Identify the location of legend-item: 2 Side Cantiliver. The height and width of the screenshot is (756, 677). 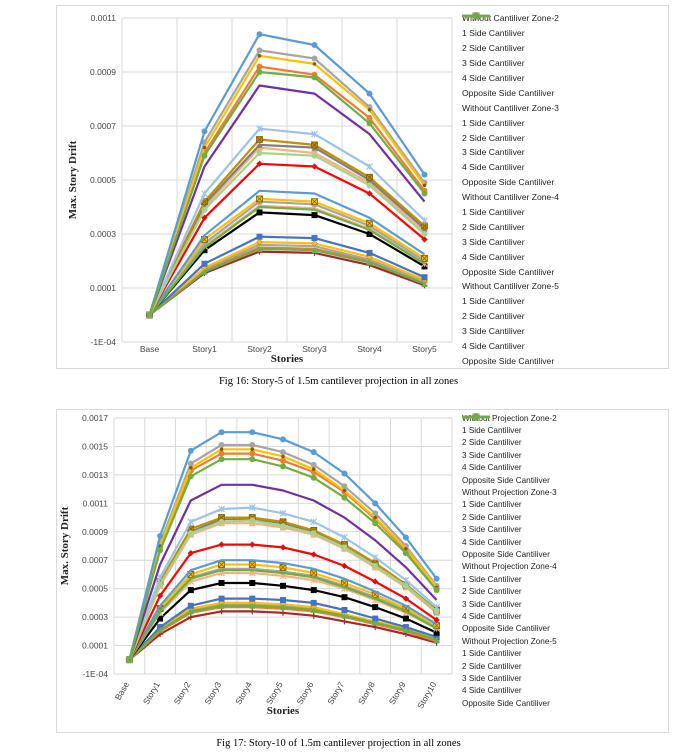
(509, 543).